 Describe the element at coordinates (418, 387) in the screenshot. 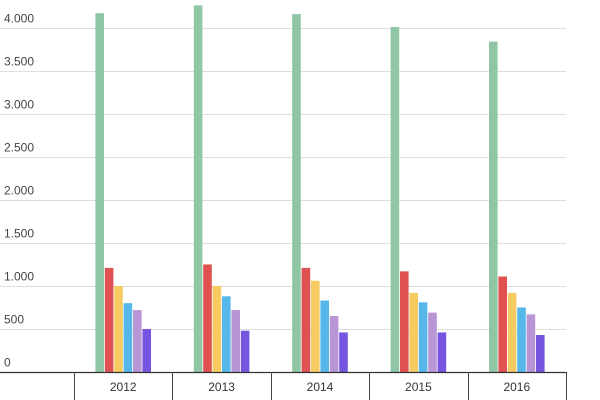

I see `x-category-label: 2015` at that location.